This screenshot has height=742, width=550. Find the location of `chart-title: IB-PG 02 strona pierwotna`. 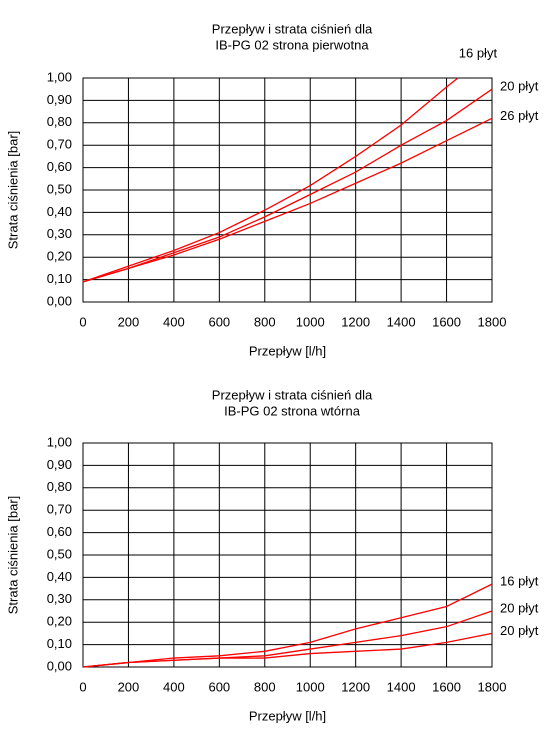

chart-title: IB-PG 02 strona pierwotna is located at coordinates (292, 44).